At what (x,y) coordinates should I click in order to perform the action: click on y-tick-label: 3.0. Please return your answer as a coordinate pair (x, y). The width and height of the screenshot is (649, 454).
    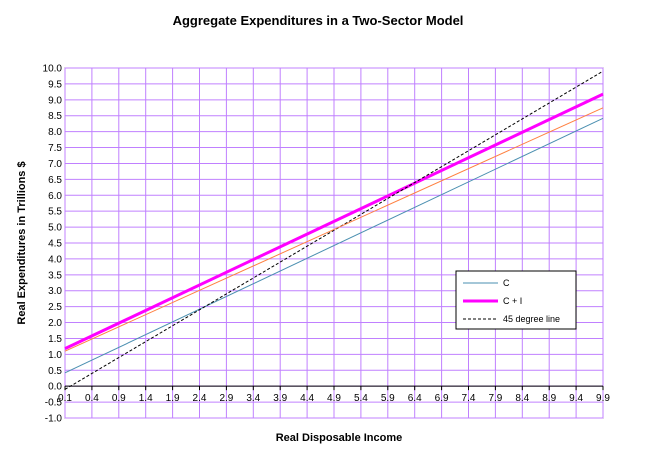
    Looking at the image, I should click on (55, 291).